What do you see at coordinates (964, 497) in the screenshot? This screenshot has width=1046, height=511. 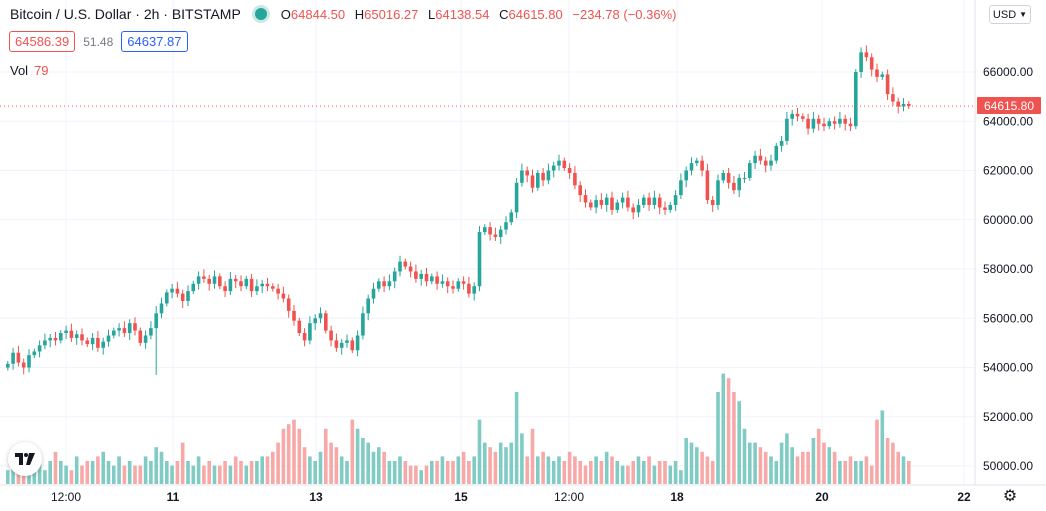 I see `time-tick-label: 22` at bounding box center [964, 497].